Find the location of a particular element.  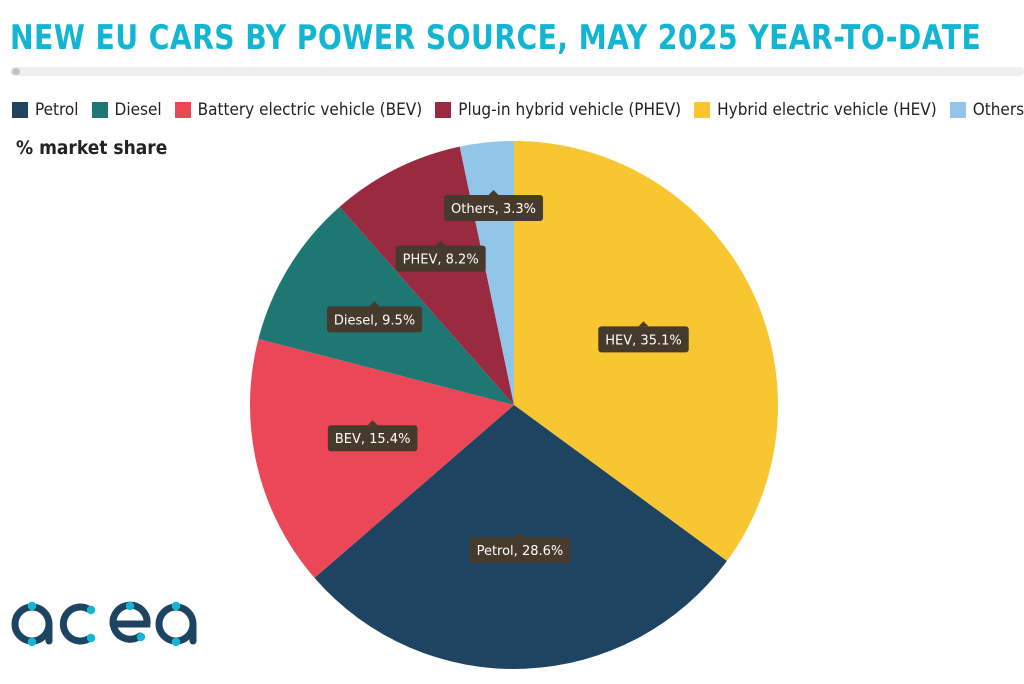

legend-label-bev: Battery electric vehicle (BEV) is located at coordinates (310, 110).